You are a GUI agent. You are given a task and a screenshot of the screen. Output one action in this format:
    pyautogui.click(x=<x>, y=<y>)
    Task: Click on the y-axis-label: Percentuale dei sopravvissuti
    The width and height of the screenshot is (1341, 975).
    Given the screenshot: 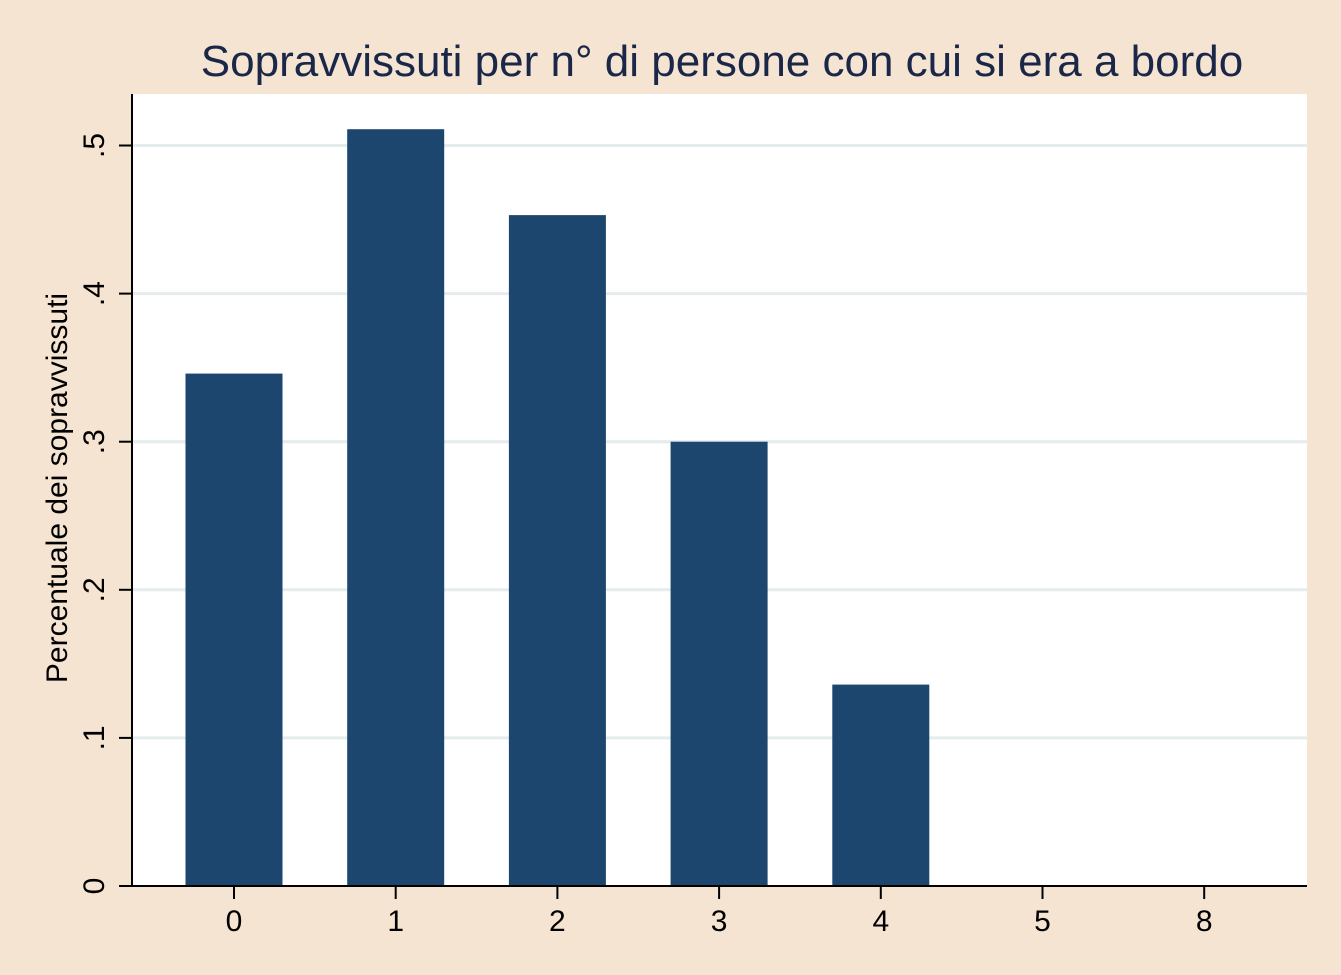 What is the action you would take?
    pyautogui.click(x=57, y=488)
    